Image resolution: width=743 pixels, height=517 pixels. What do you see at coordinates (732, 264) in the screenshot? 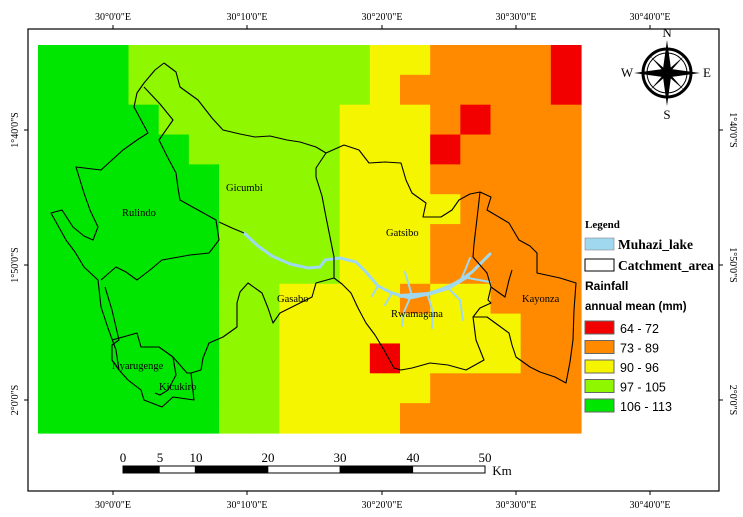
I see `right-lat-label: 1°50'0"S` at bounding box center [732, 264].